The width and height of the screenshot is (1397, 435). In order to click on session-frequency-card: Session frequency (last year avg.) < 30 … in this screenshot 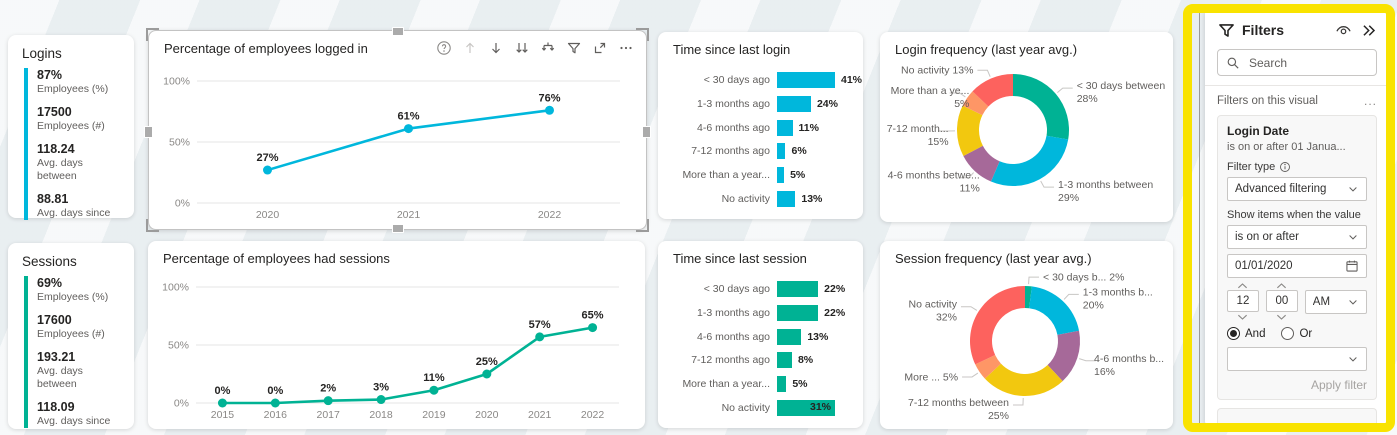, I will do `click(1026, 335)`.